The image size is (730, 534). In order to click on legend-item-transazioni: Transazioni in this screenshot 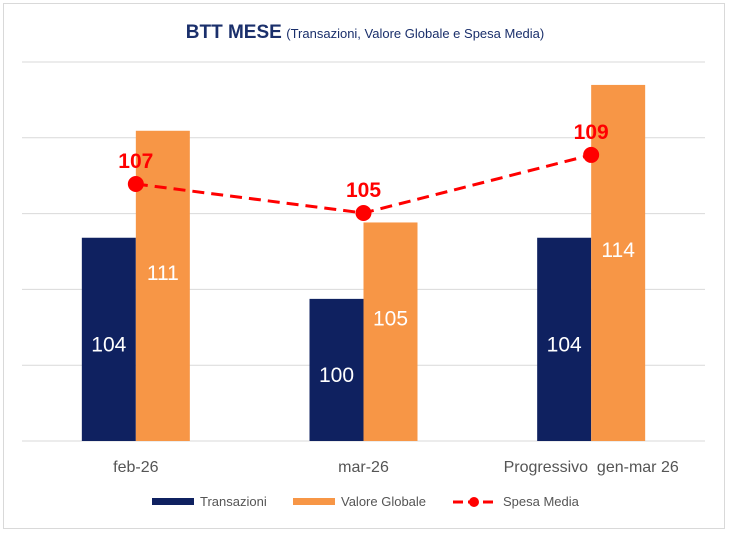, I will do `click(209, 501)`.